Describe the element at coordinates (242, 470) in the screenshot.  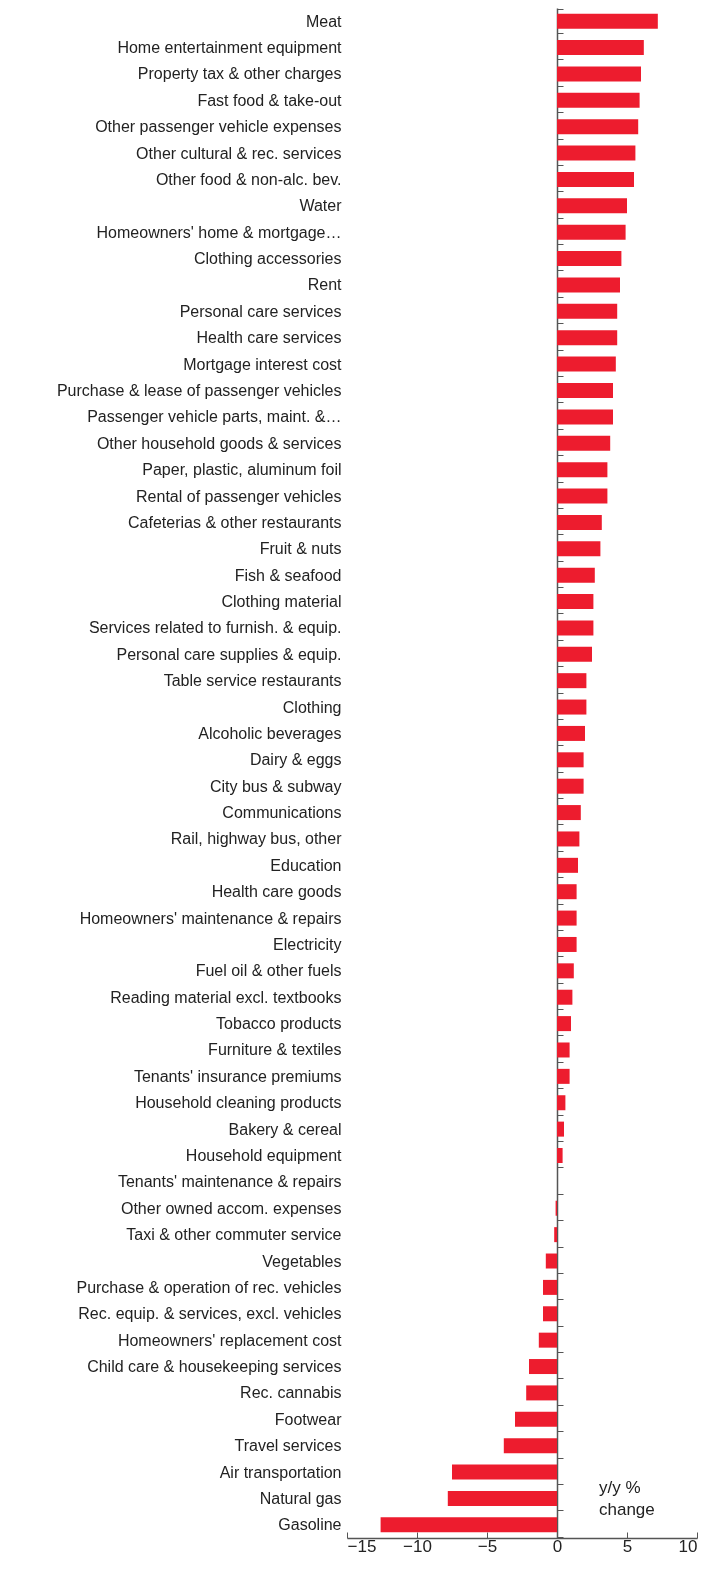
I see `y-tick-label: Paper, plastic, aluminum foil` at that location.